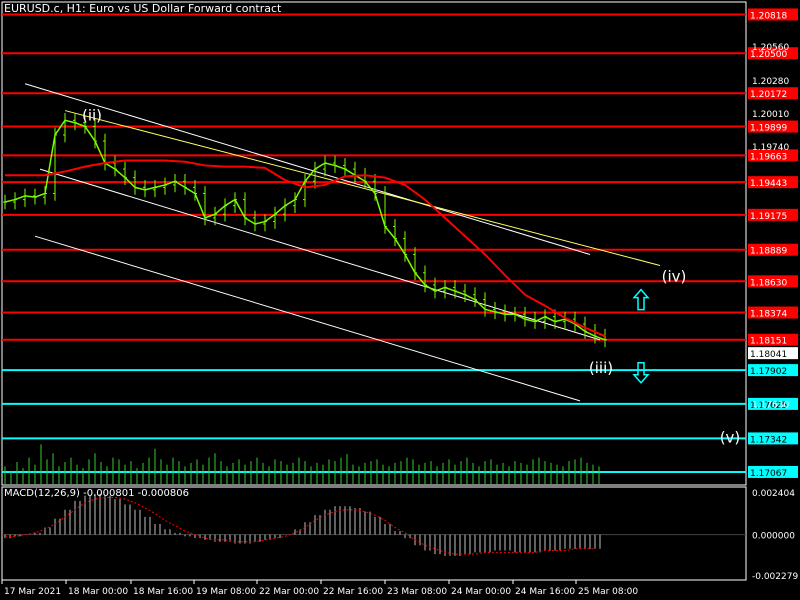 This screenshot has height=600, width=800. What do you see at coordinates (768, 184) in the screenshot?
I see `resistance-label-5: 1.19443` at bounding box center [768, 184].